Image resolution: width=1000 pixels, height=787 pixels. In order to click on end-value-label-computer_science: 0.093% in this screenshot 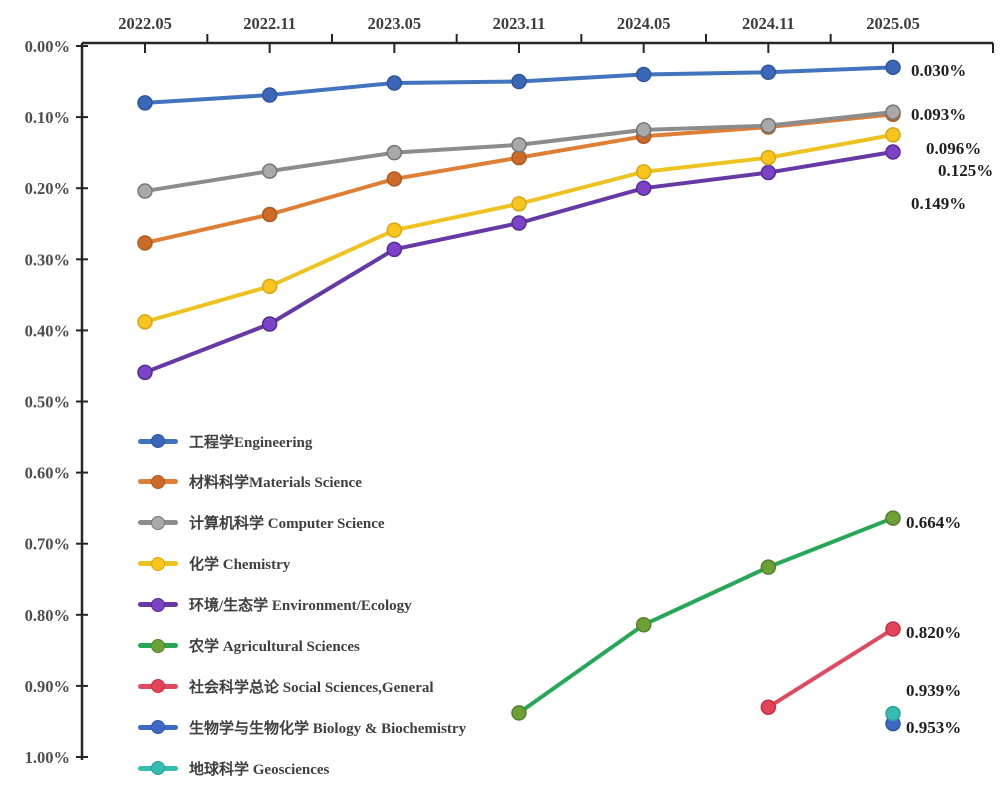, I will do `click(938, 114)`.